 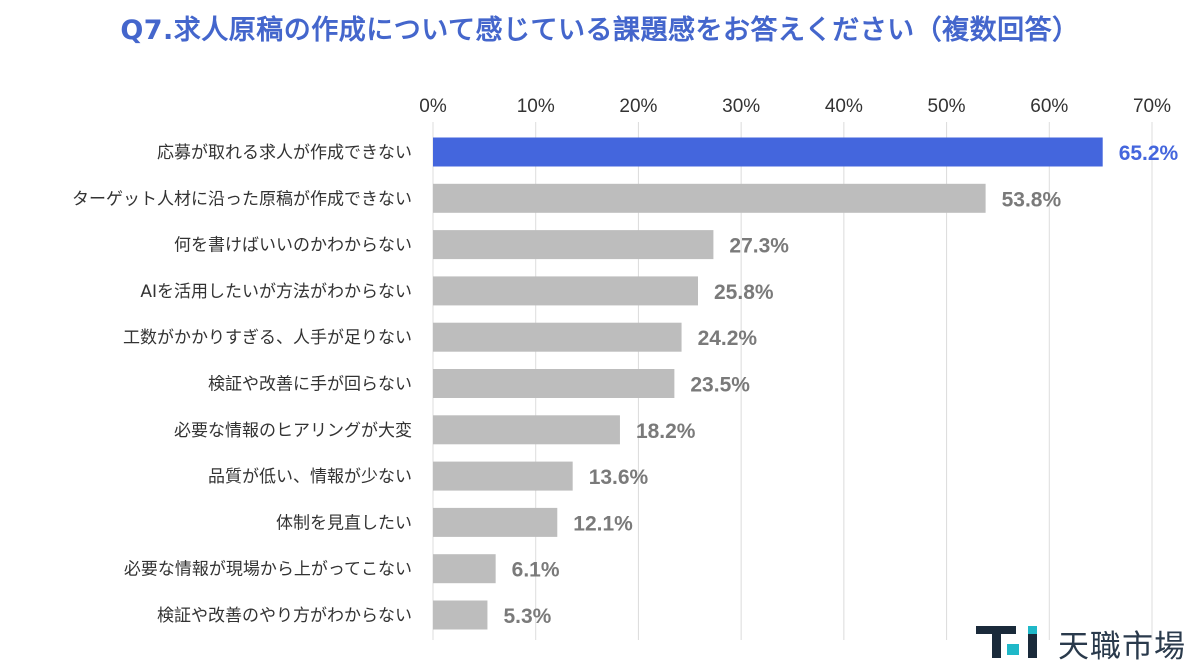 I want to click on chart-title: Q7.求人原稿の作成について感じている課題感をお答えください（複数回答）, so click(x=600, y=30).